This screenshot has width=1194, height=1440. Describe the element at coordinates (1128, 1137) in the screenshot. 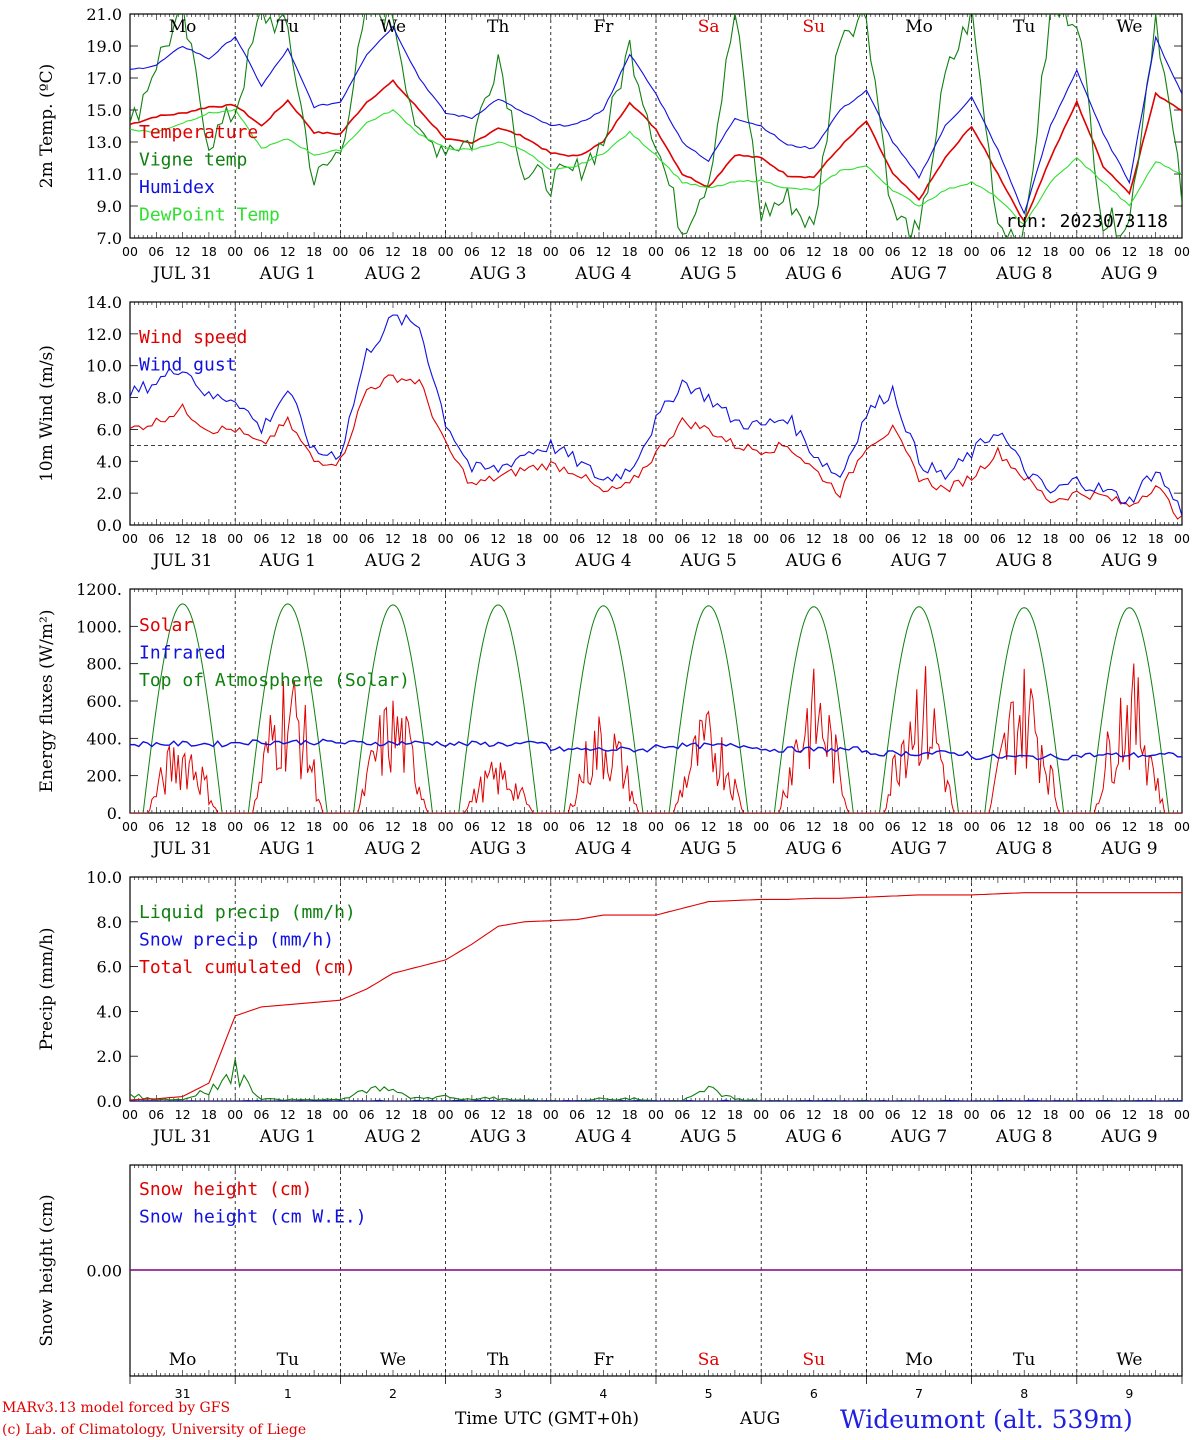

I see `date-label: AUG 9` at that location.